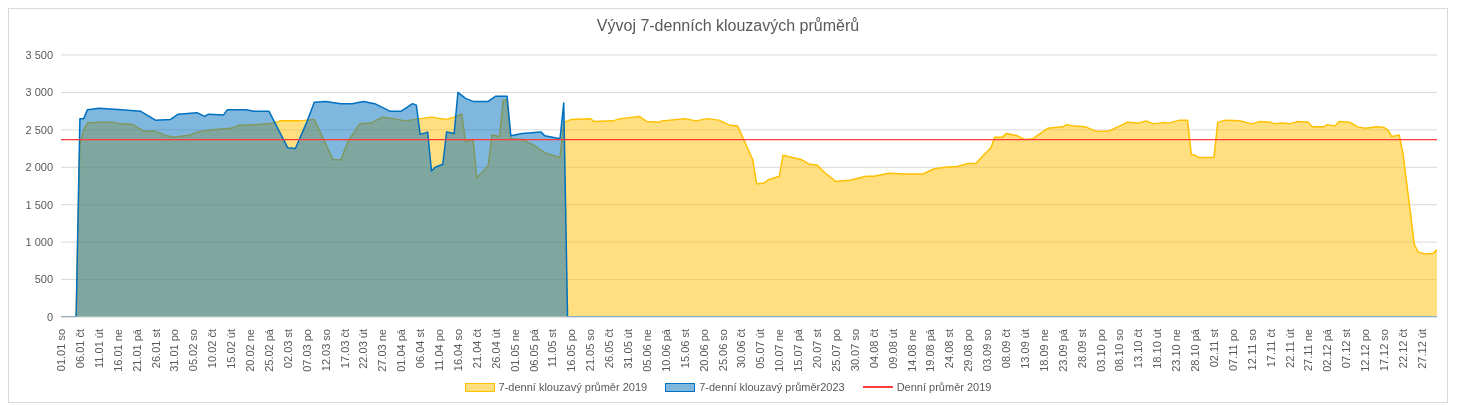 The image size is (1458, 405). What do you see at coordinates (949, 349) in the screenshot?
I see `x-tick-label: 24.08 st` at bounding box center [949, 349].